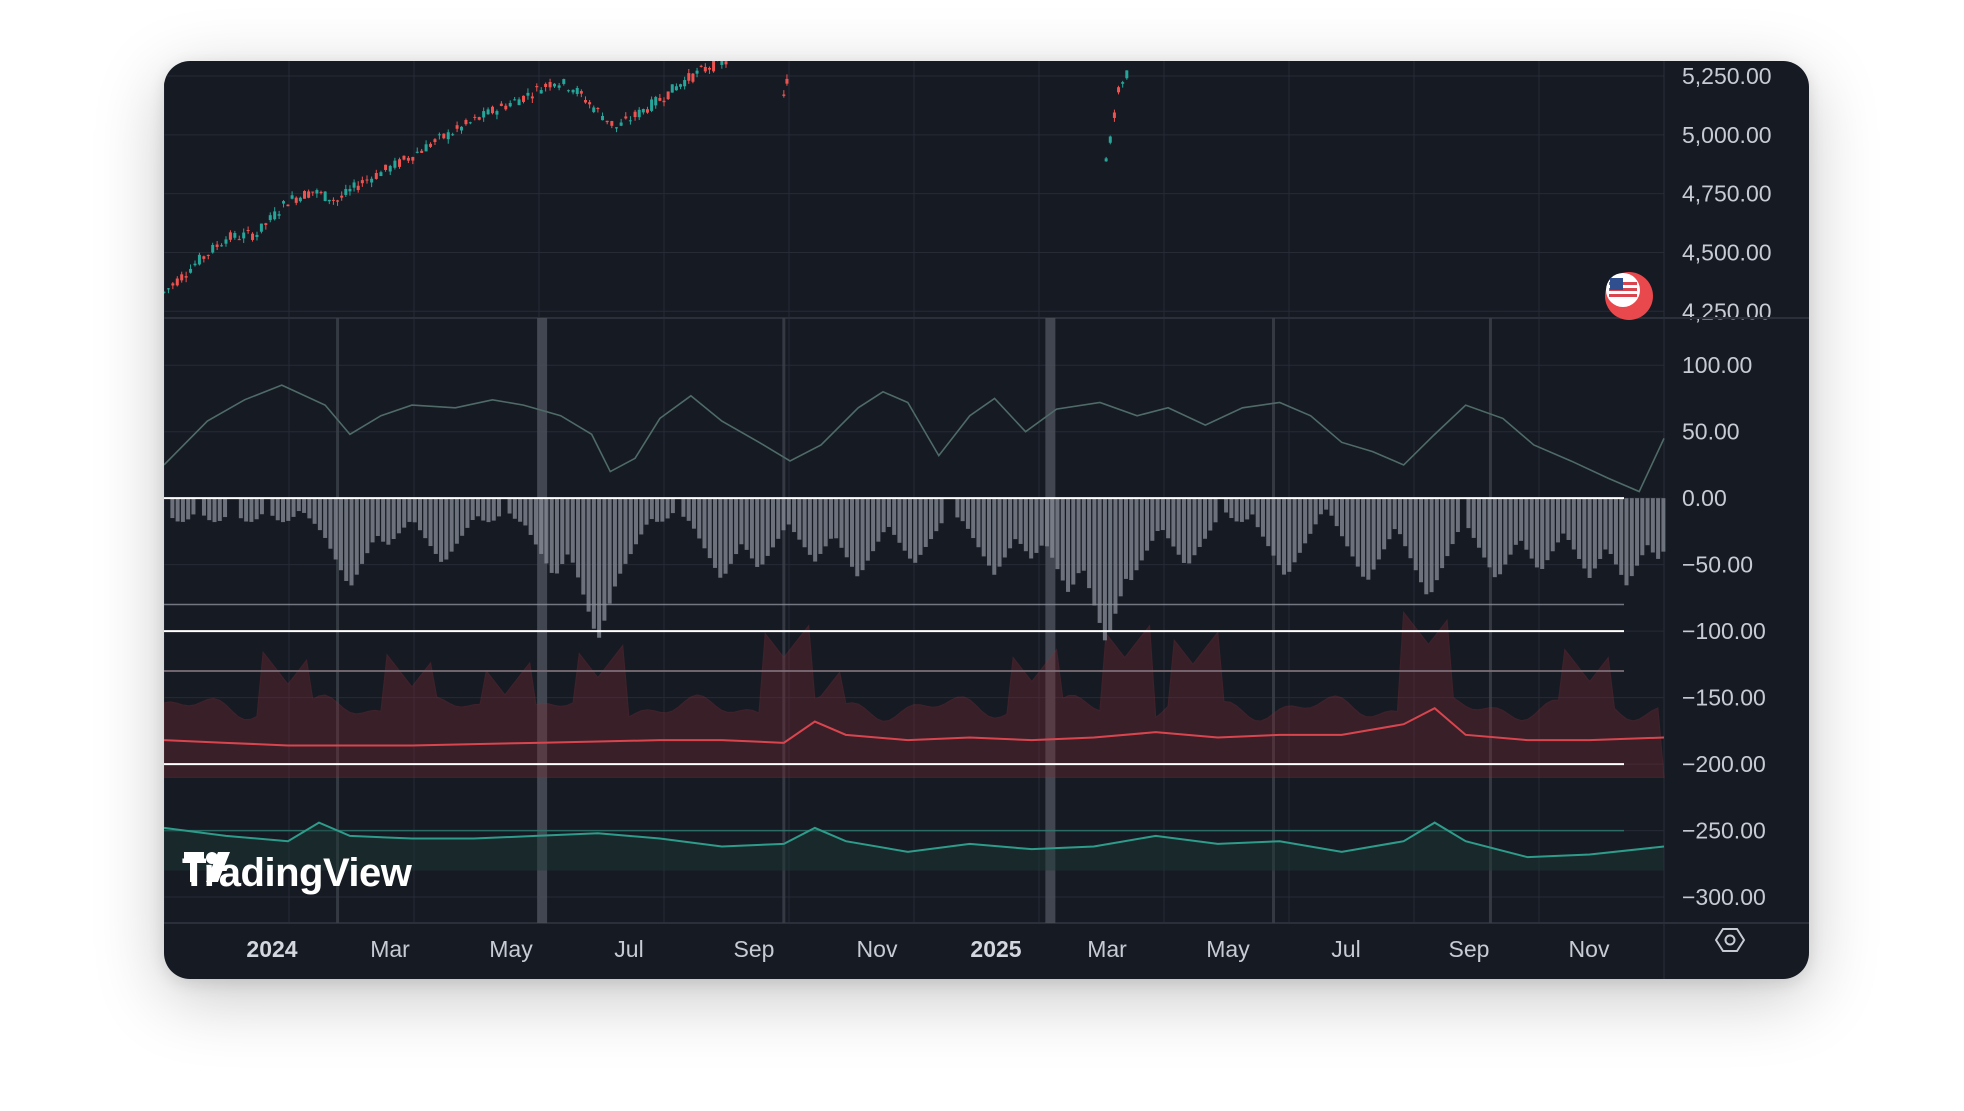  I want to click on settings-button, so click(1732, 942).